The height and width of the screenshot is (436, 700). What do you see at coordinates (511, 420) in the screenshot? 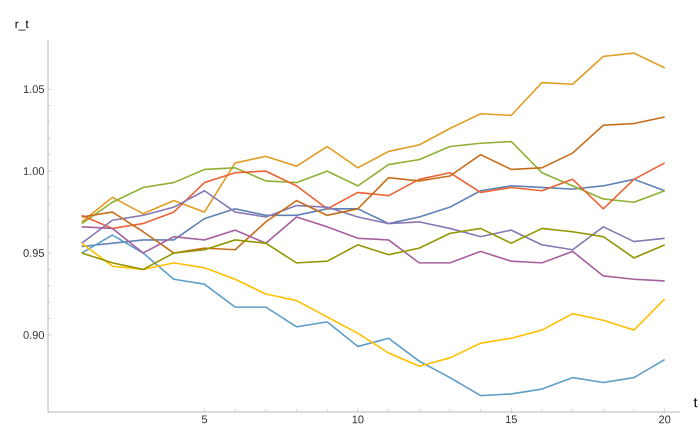
I see `x-tick-label: 15` at bounding box center [511, 420].